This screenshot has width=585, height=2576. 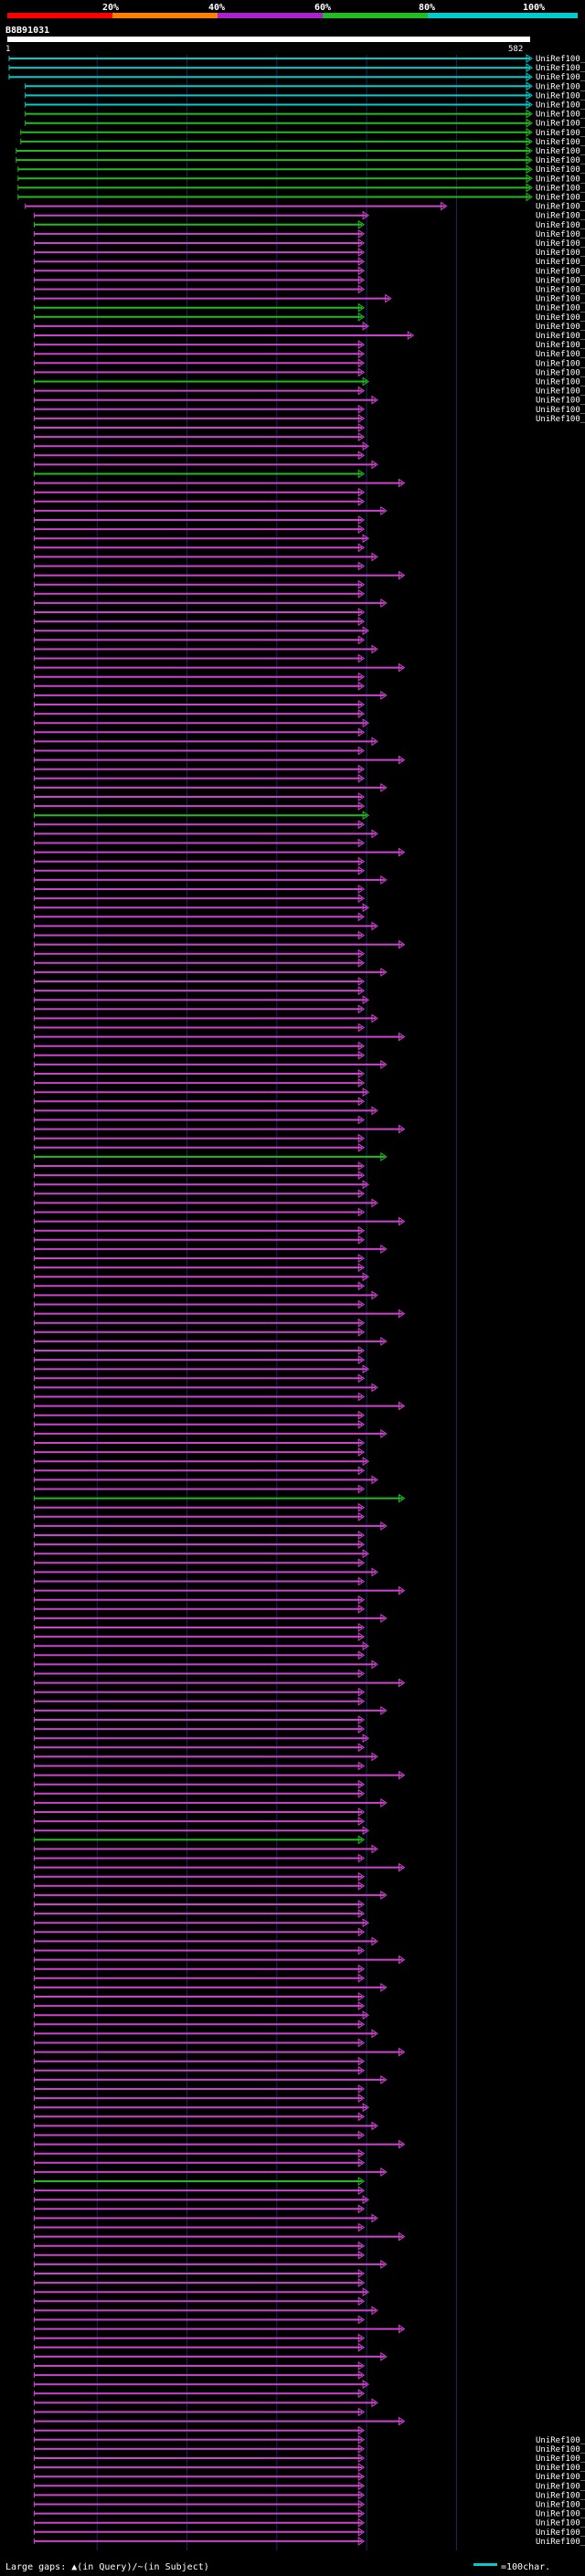 I want to click on hit-row: UniRef100_B8FZ71, so click(x=309, y=271).